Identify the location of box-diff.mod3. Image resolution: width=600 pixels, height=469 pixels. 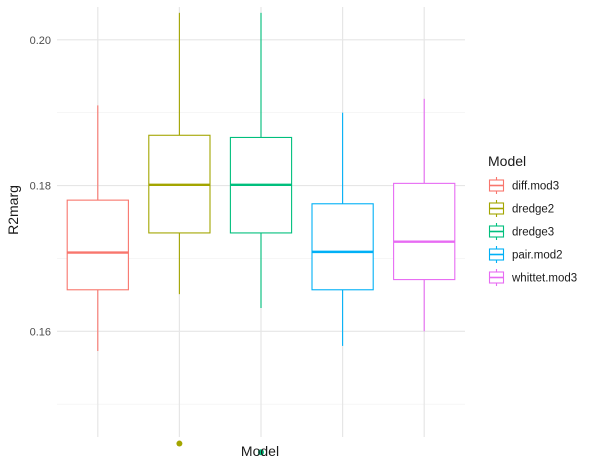
(97, 228).